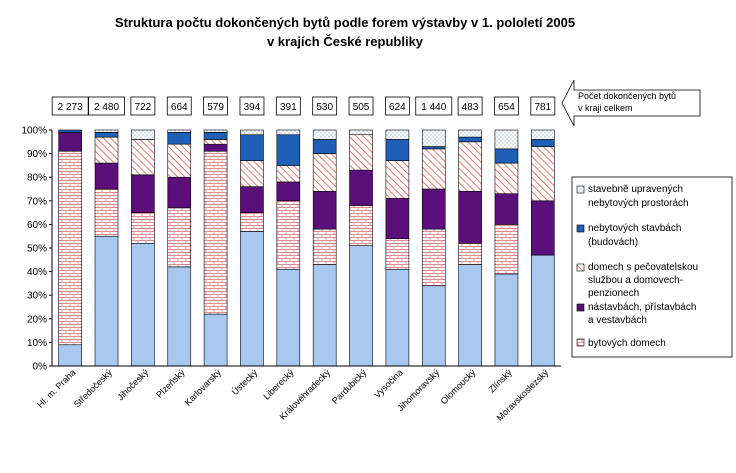 Image resolution: width=736 pixels, height=473 pixels. Describe the element at coordinates (388, 383) in the screenshot. I see `category-label: Vysočina` at that location.